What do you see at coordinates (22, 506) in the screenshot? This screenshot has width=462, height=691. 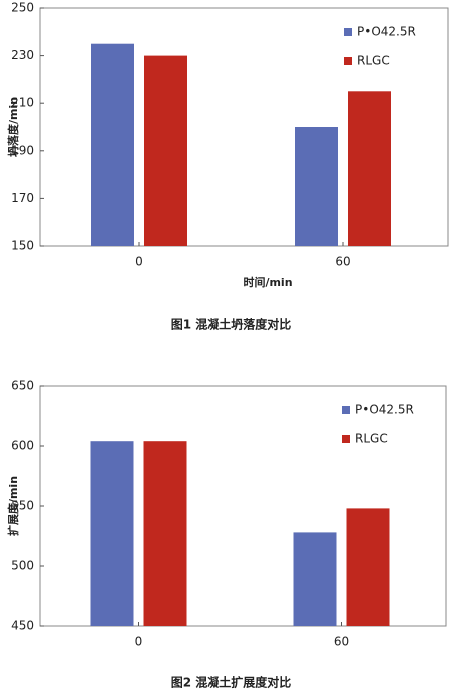 I see `y-tick-label: 550` at bounding box center [22, 506].